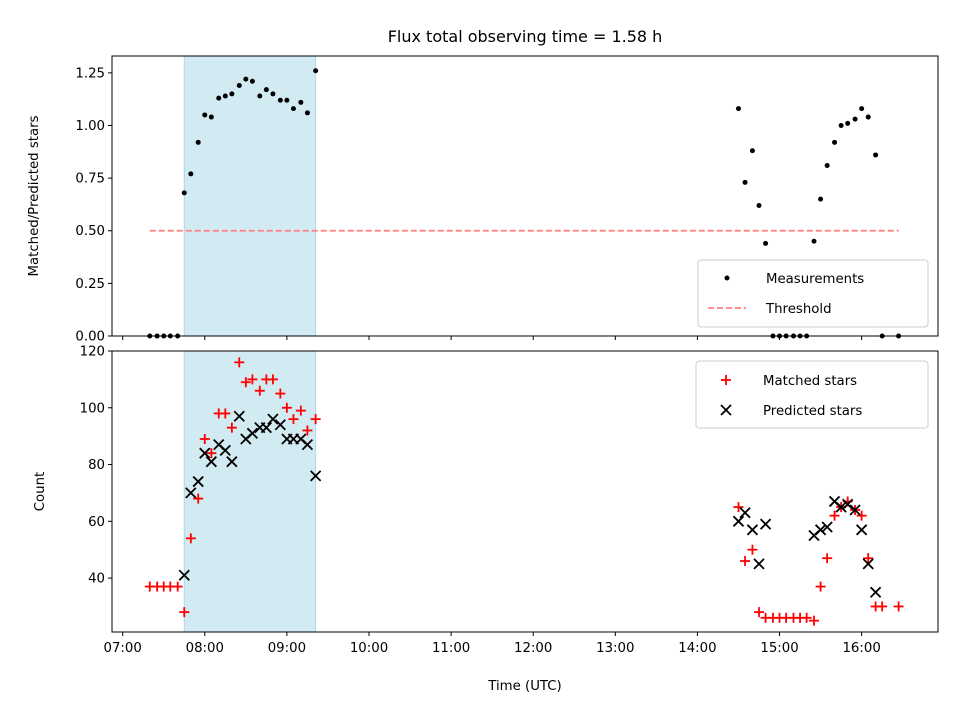 The height and width of the screenshot is (720, 960). What do you see at coordinates (34, 195) in the screenshot?
I see `top-y-axis-label: Matched/Predicted stars` at bounding box center [34, 195].